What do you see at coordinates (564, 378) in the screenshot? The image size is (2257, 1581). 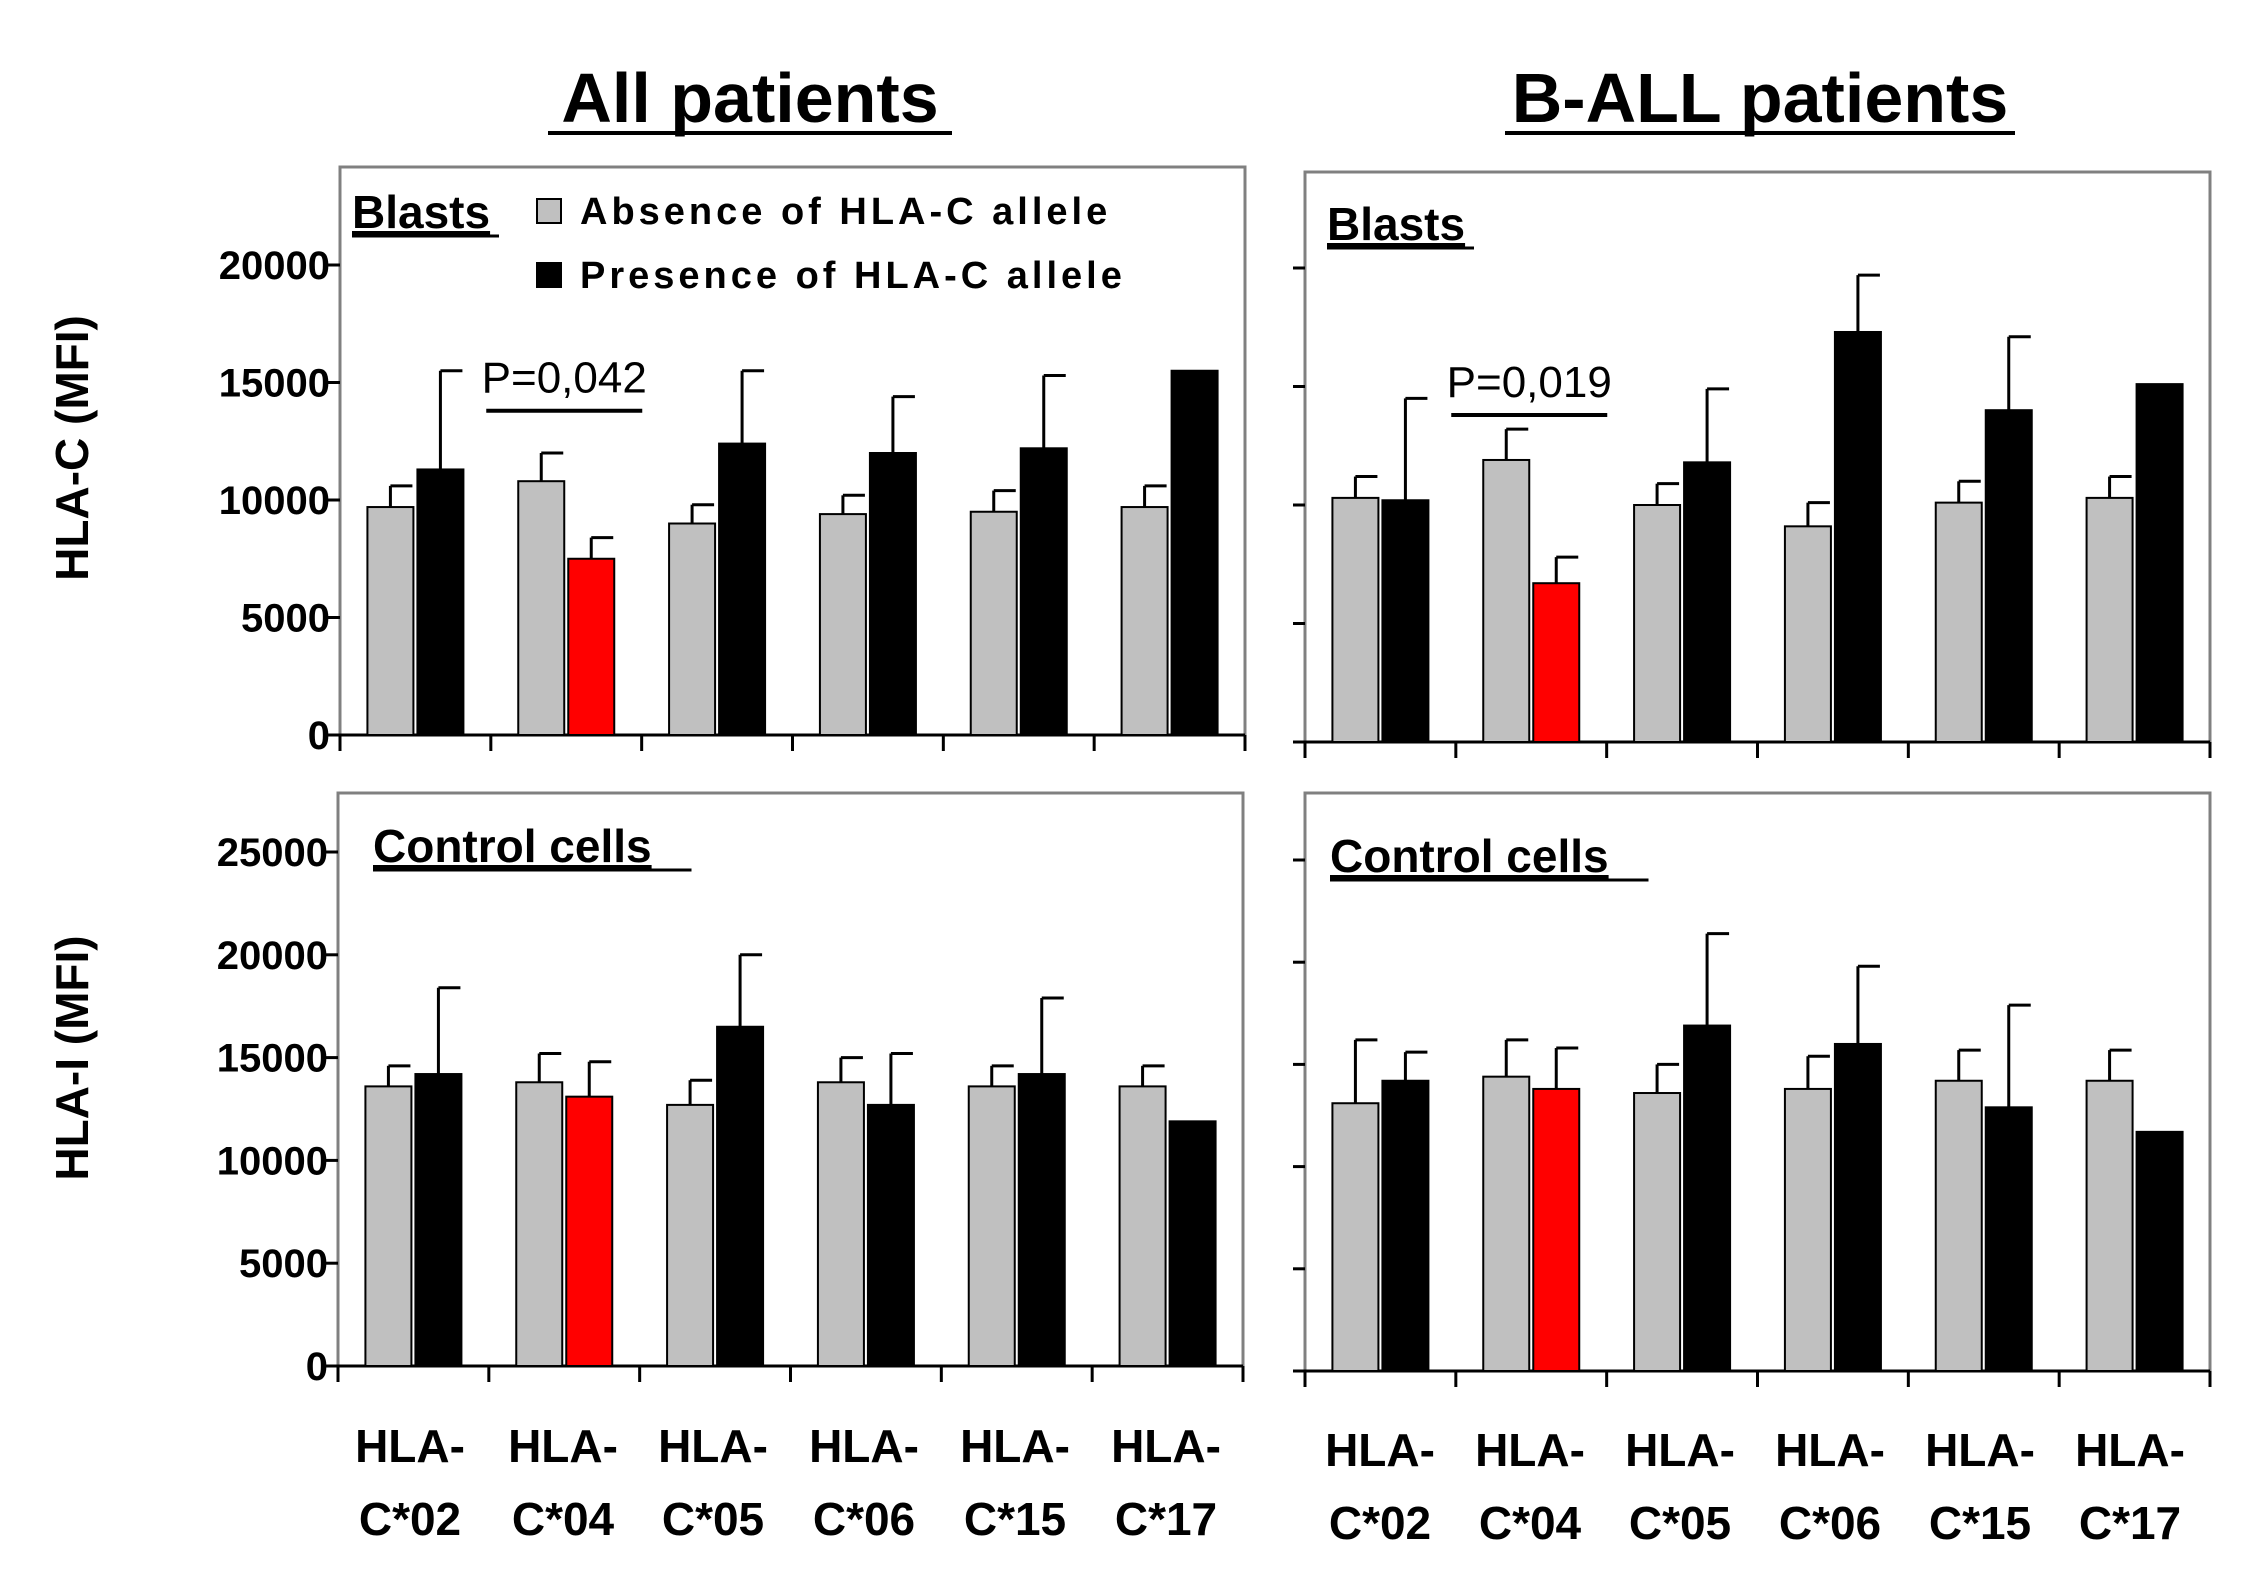 I see `p-value-label: P=0,042` at bounding box center [564, 378].